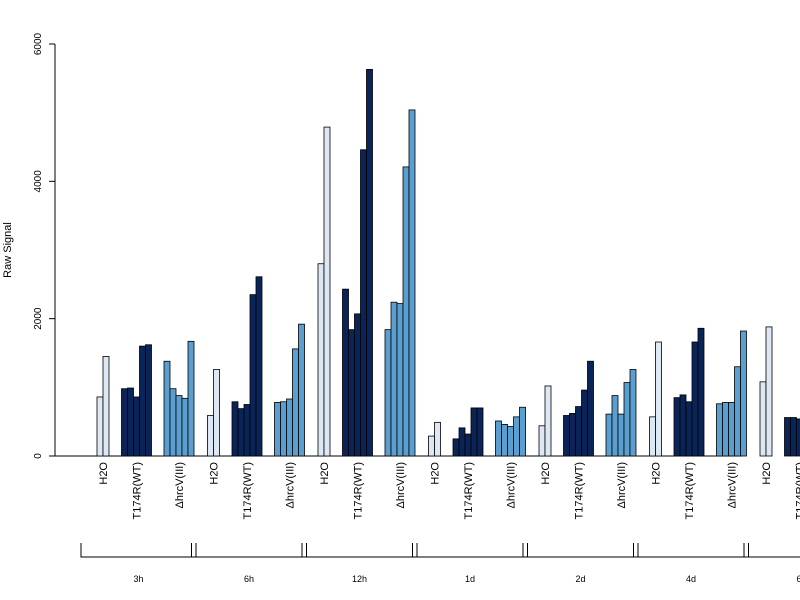  I want to click on y-tick-label: 0, so click(38, 456).